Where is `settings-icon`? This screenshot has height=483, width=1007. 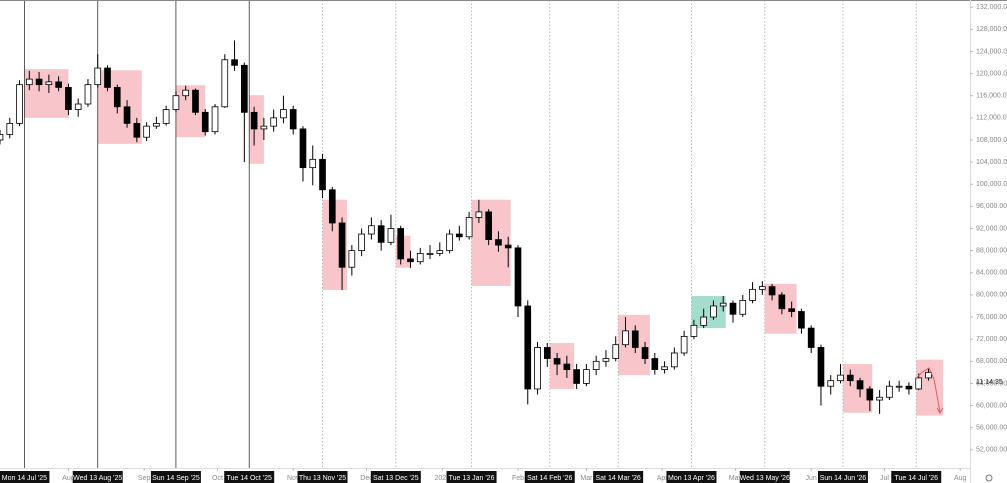 settings-icon is located at coordinates (989, 478).